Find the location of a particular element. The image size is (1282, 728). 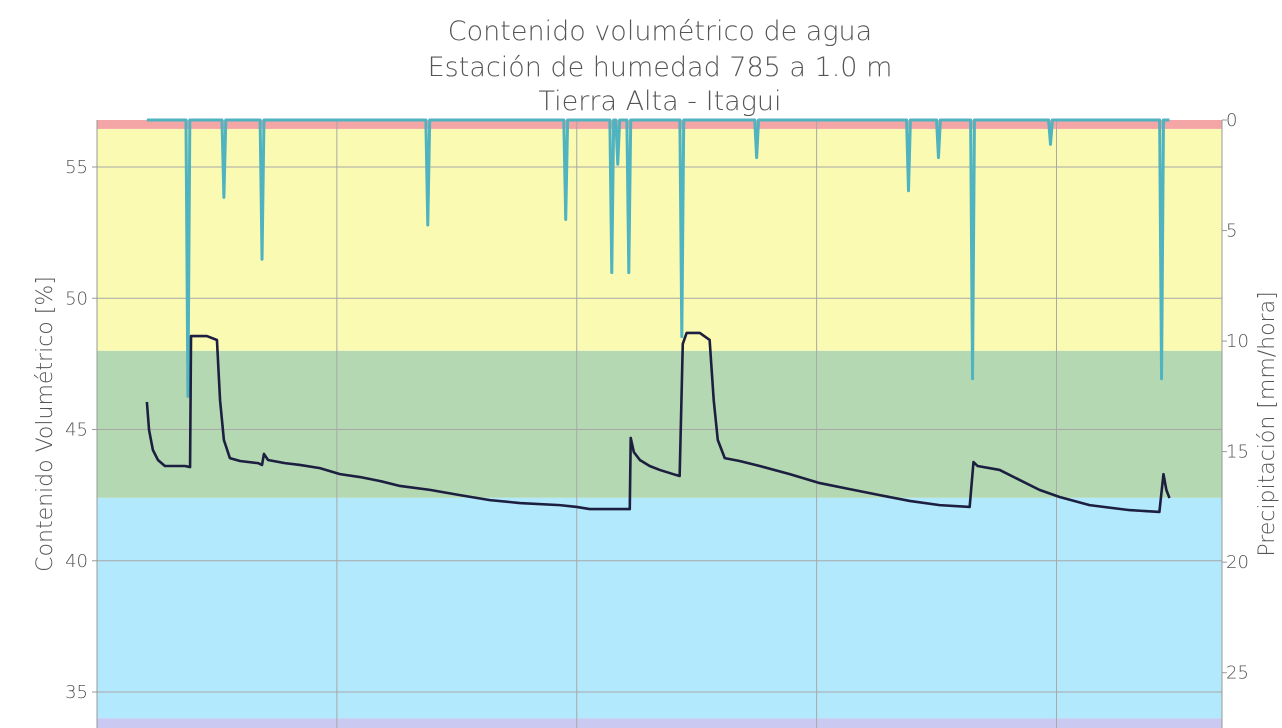

y-tick-label: 40 is located at coordinates (76, 561).